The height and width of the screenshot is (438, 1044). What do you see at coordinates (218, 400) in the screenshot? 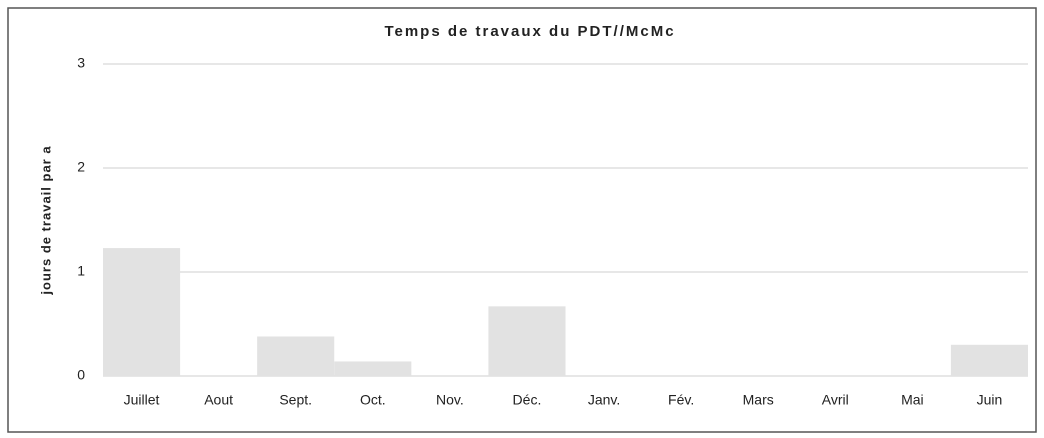
I see `x-tick-label: Aout` at bounding box center [218, 400].